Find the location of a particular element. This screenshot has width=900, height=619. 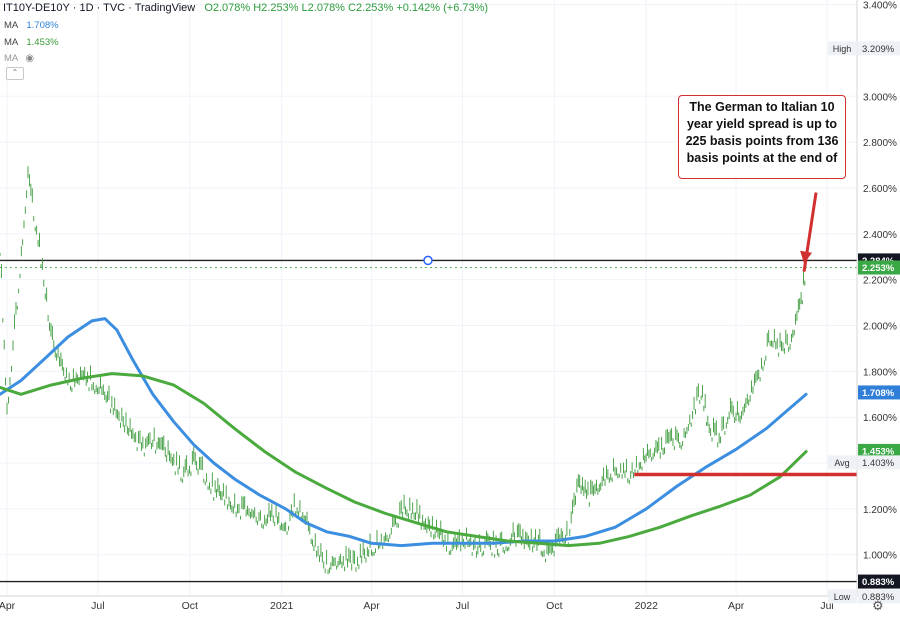

y-tick-label: 3.000% is located at coordinates (880, 97).